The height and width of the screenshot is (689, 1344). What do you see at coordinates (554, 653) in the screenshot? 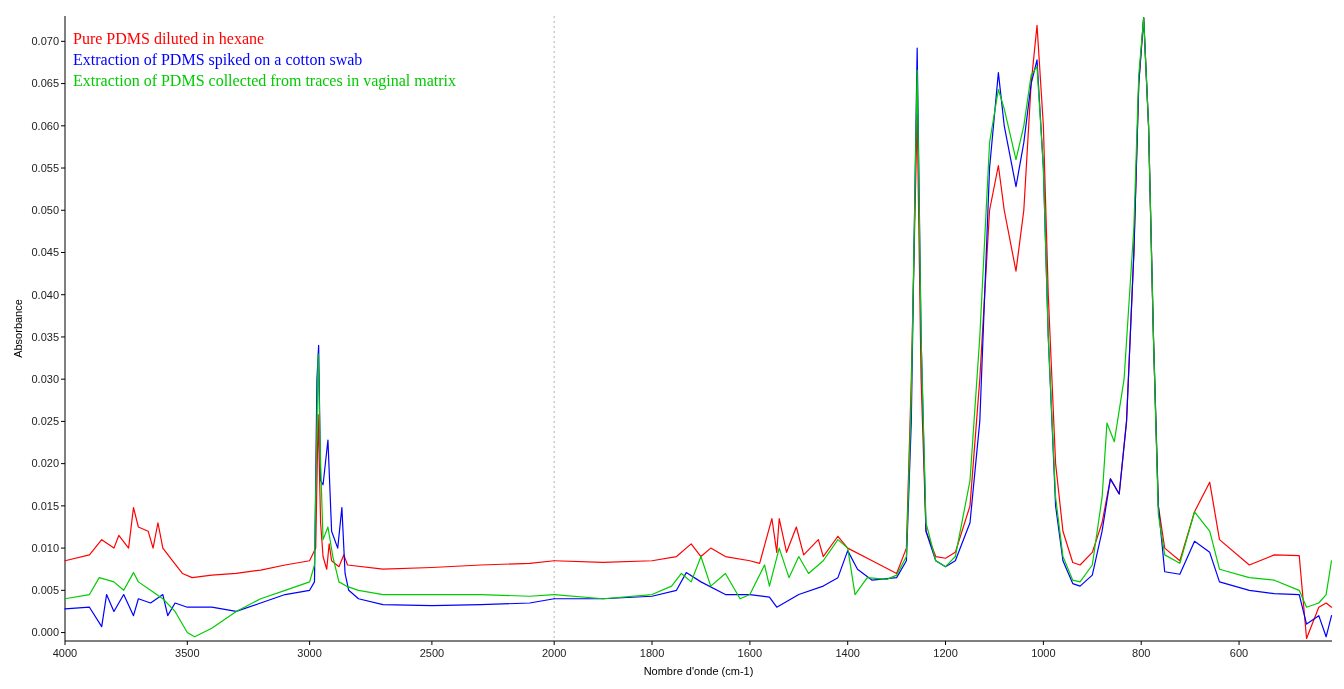
I see `x-tick-label: 2000` at bounding box center [554, 653].